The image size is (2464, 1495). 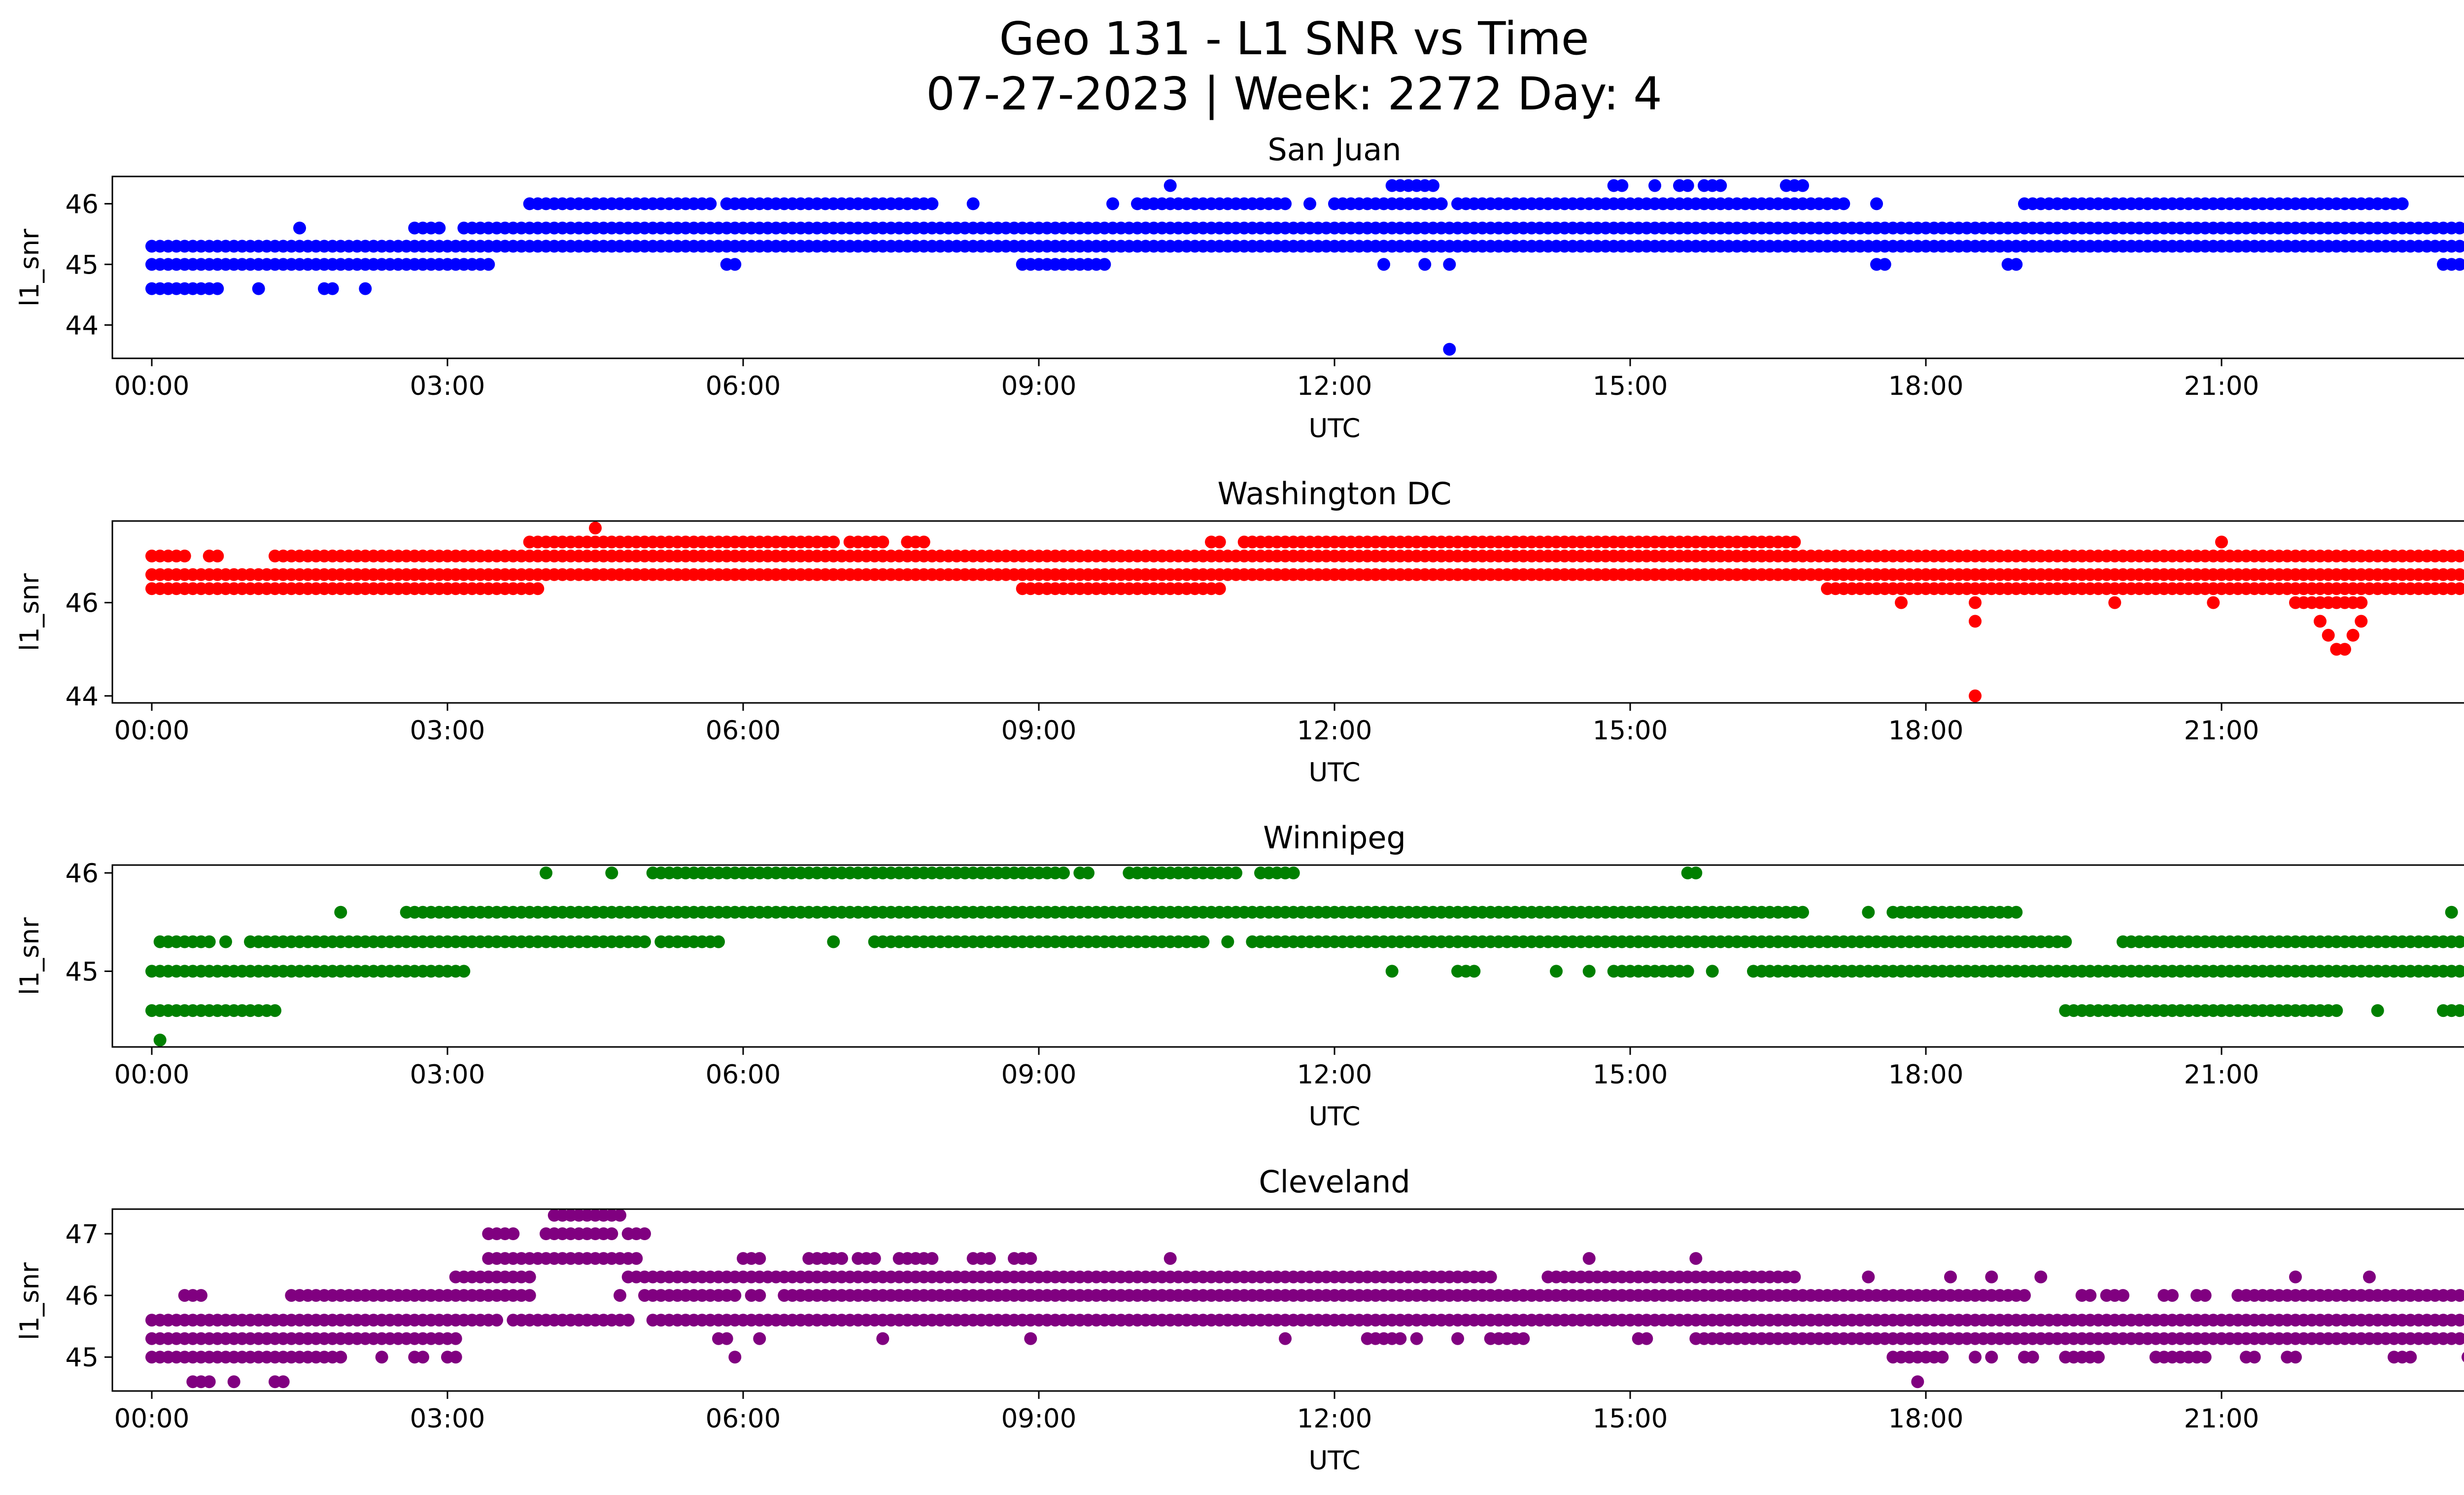 What do you see at coordinates (82, 1296) in the screenshot?
I see `y-tick-label: 46` at bounding box center [82, 1296].